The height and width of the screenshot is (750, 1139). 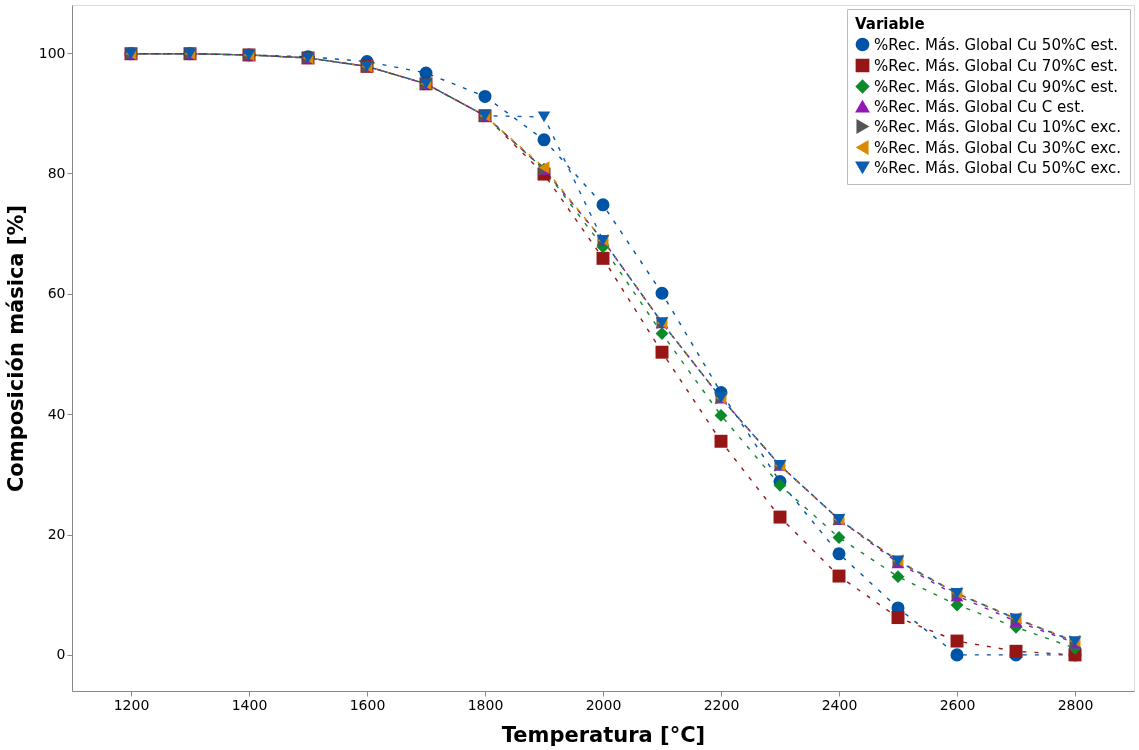 I want to click on legend-label: %Rec. Más. Global Cu 50%C exc., so click(x=998, y=167).